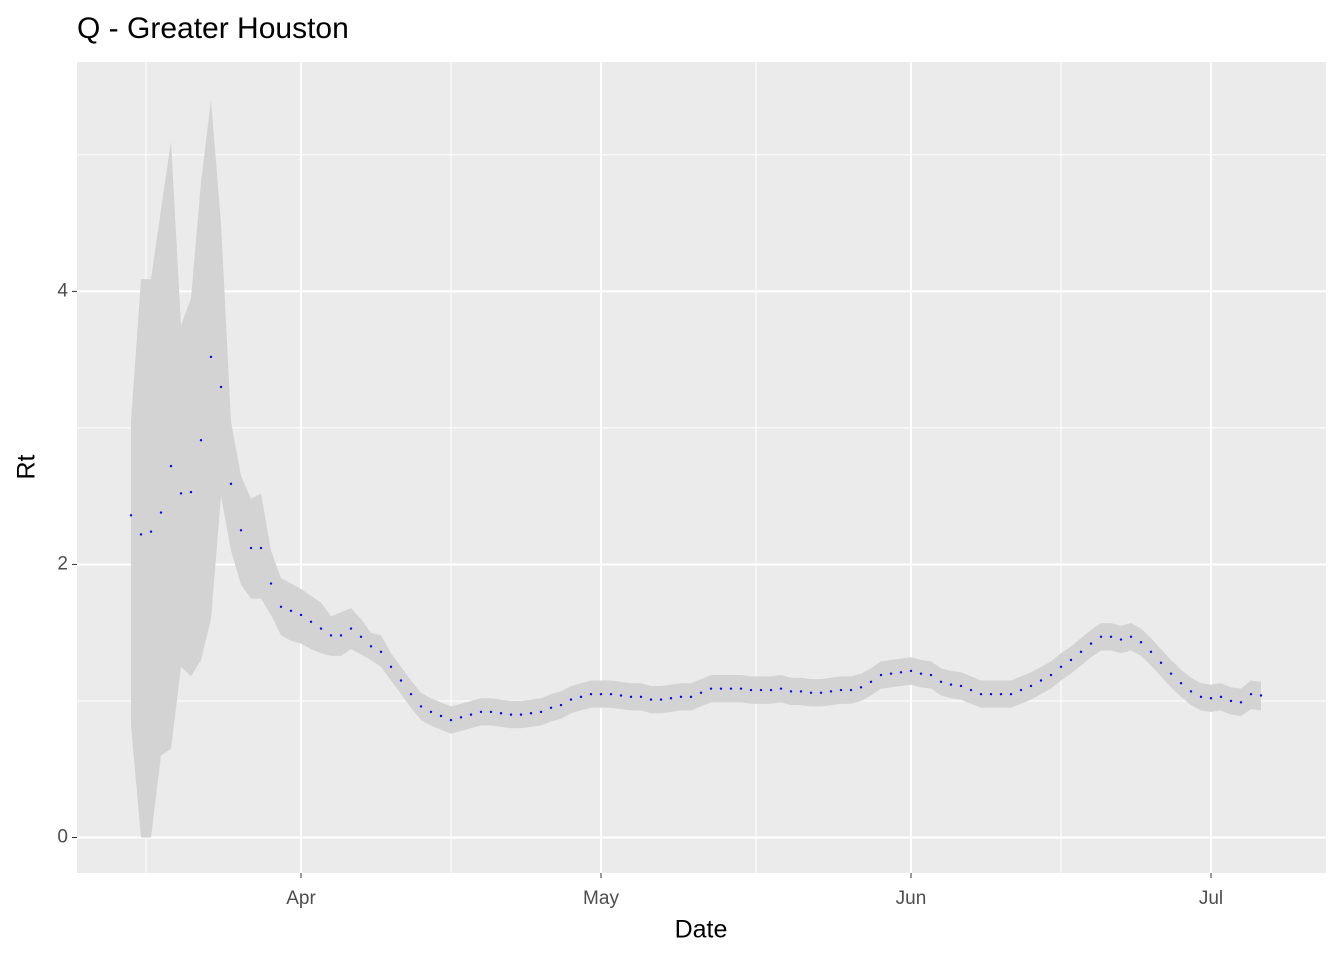 The image size is (1344, 960). What do you see at coordinates (213, 28) in the screenshot?
I see `chart-title: Q - Greater Houston` at bounding box center [213, 28].